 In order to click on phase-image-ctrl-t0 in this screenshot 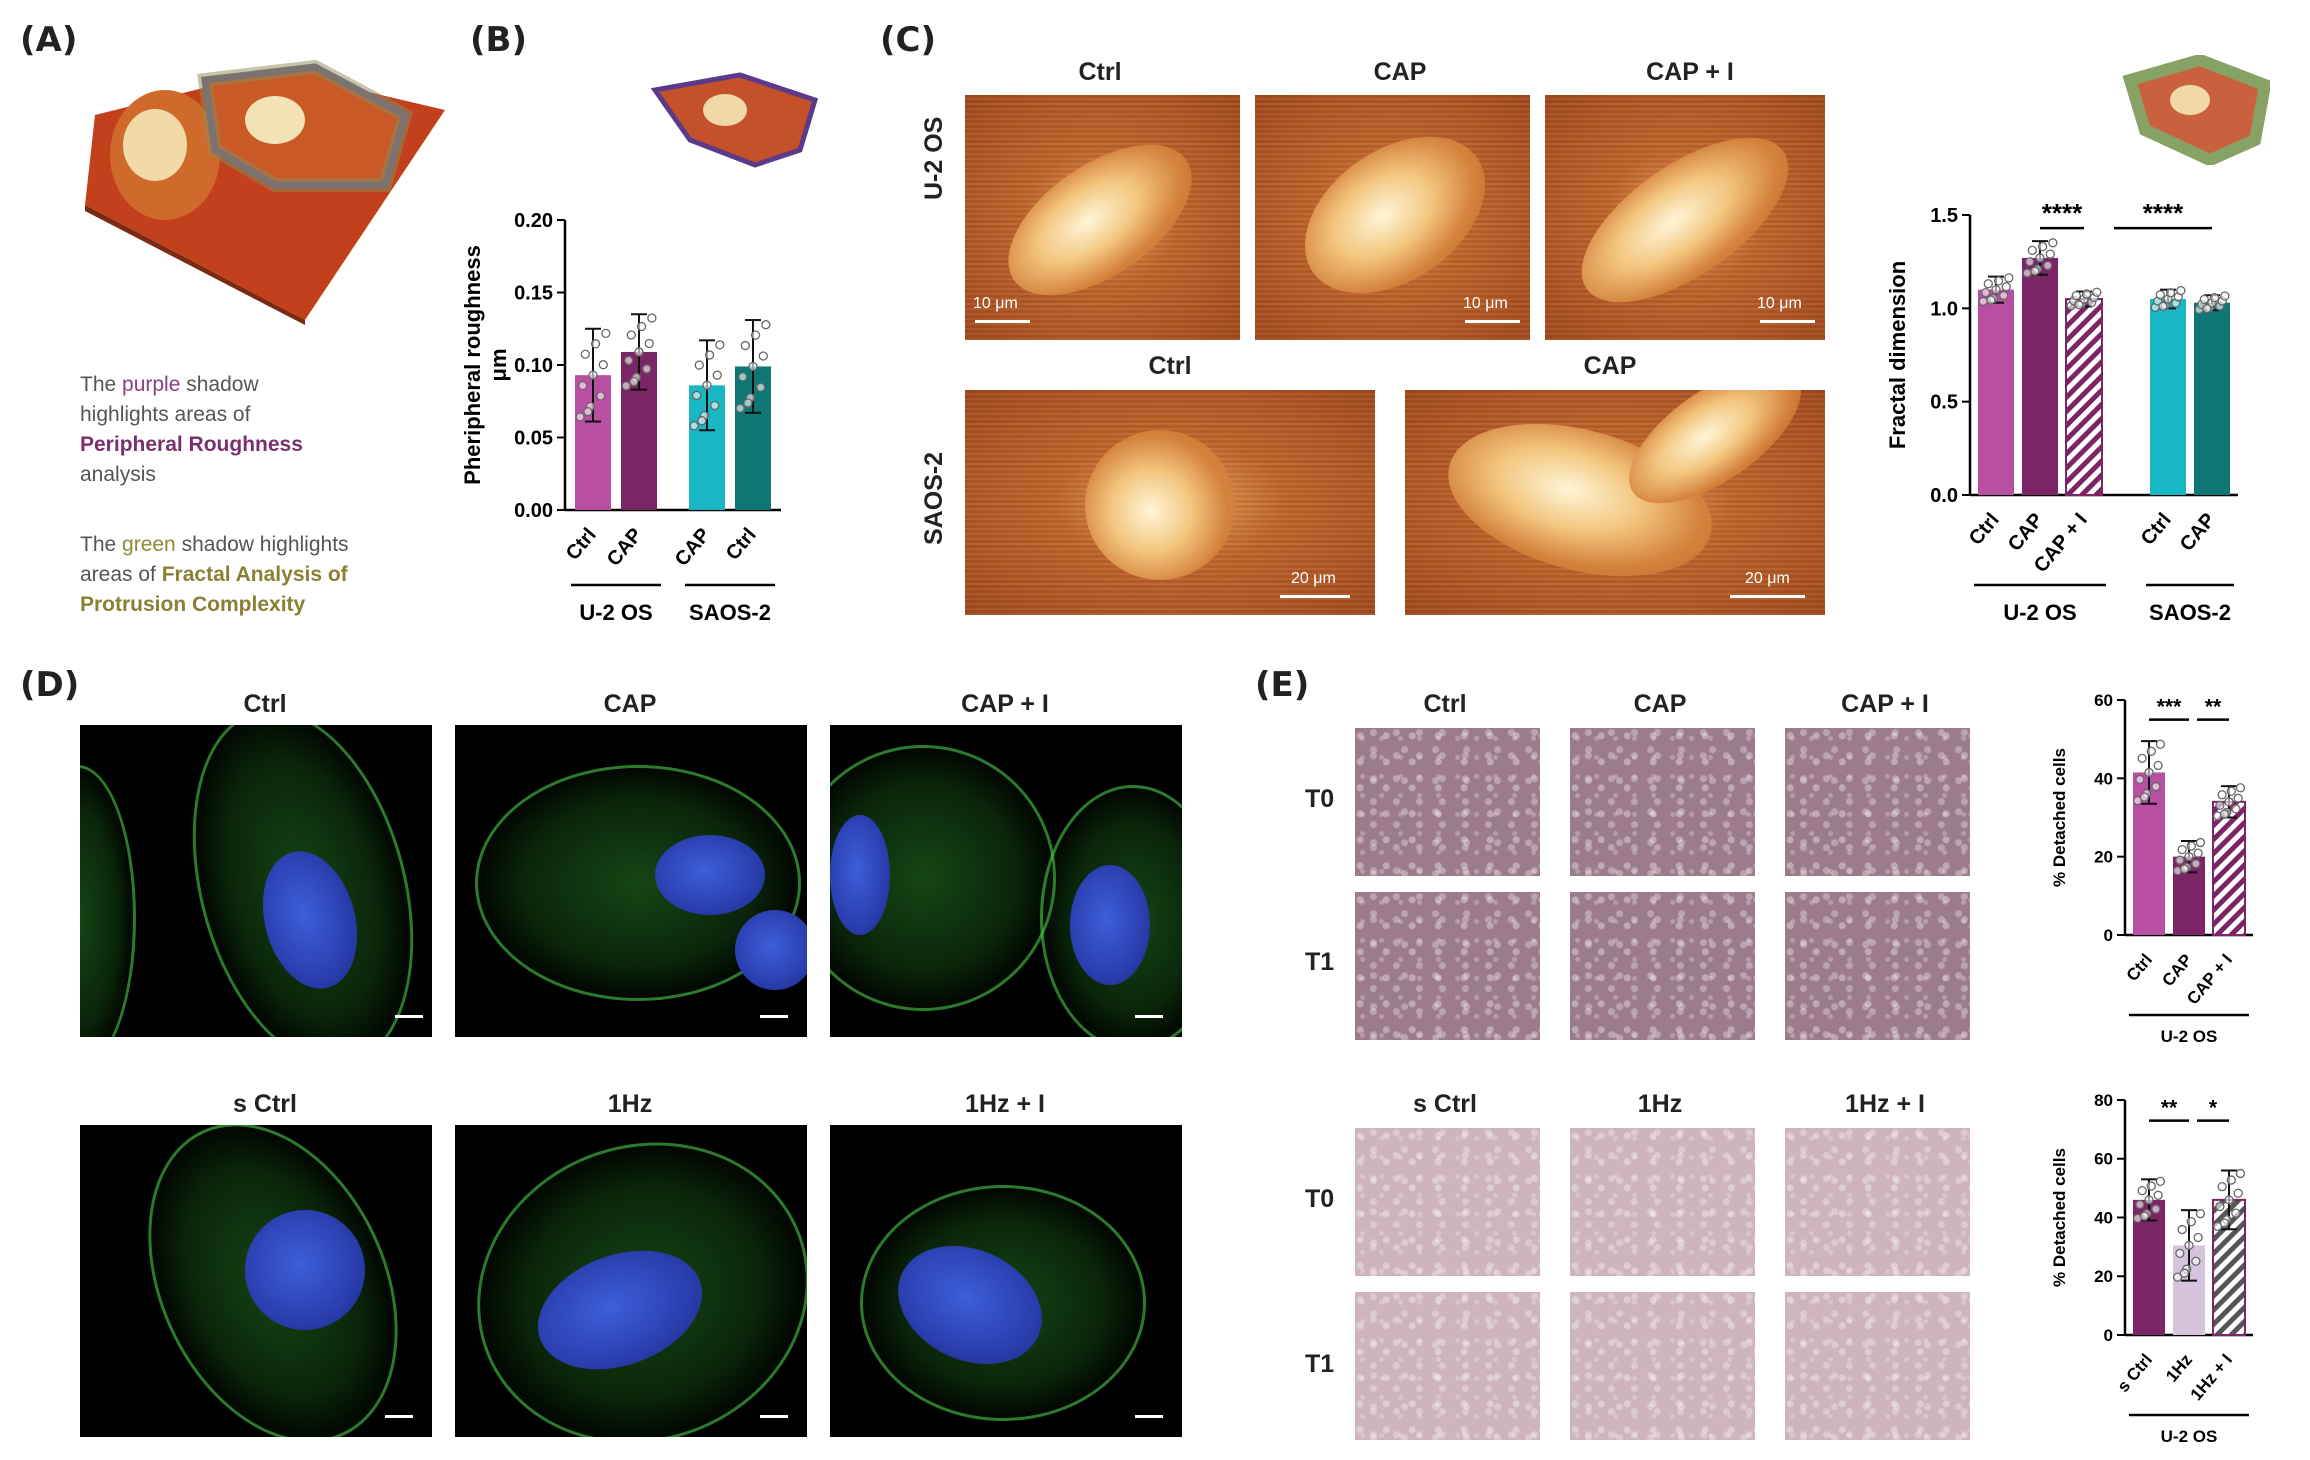, I will do `click(1447, 802)`.